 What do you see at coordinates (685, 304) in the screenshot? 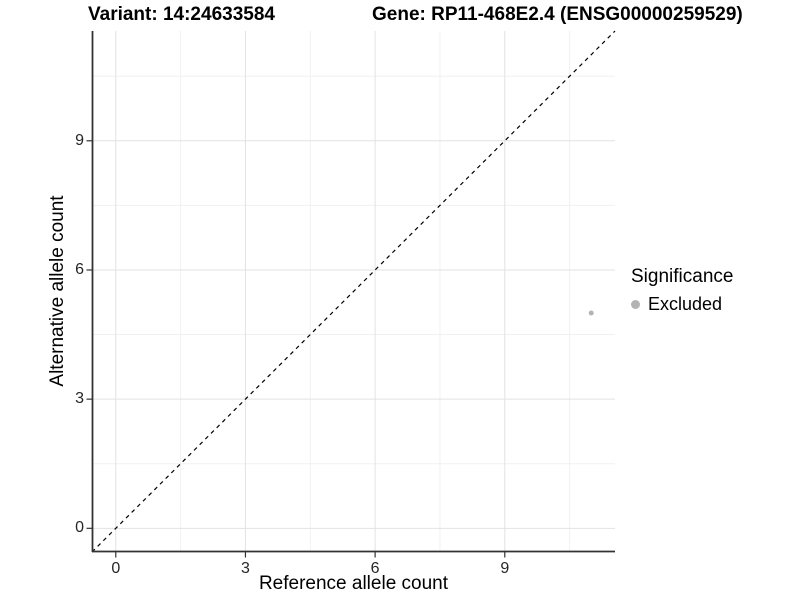
I see `legend-item-label: Excluded` at bounding box center [685, 304].